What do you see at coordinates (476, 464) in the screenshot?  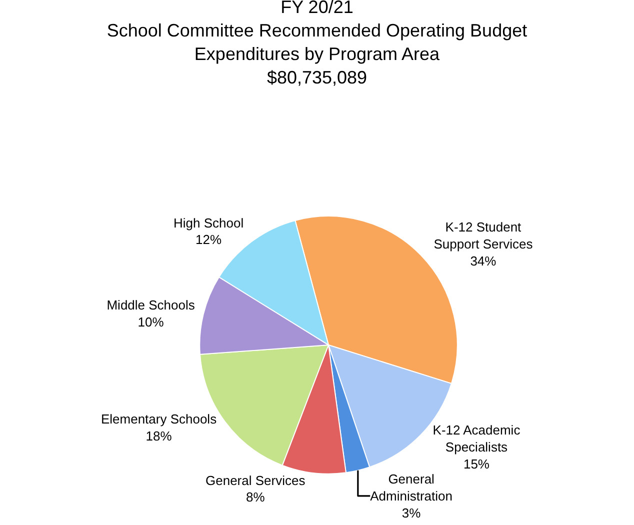 I see `data-label: 15%` at bounding box center [476, 464].